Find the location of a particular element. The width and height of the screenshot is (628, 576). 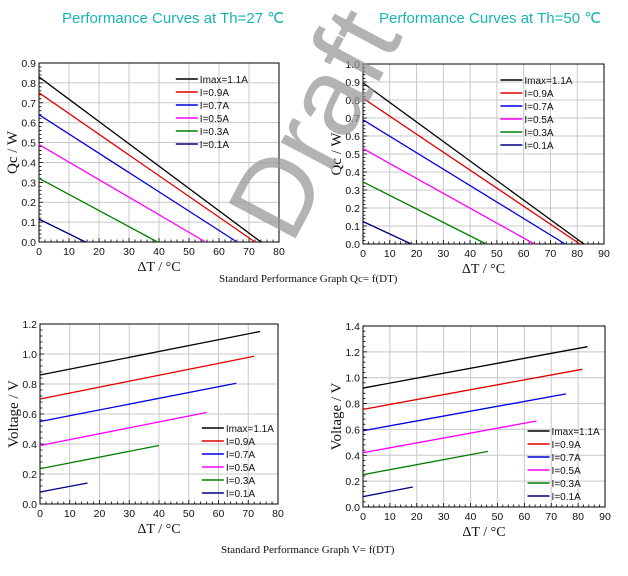

series-line-imax-1-1a is located at coordinates (150, 159).